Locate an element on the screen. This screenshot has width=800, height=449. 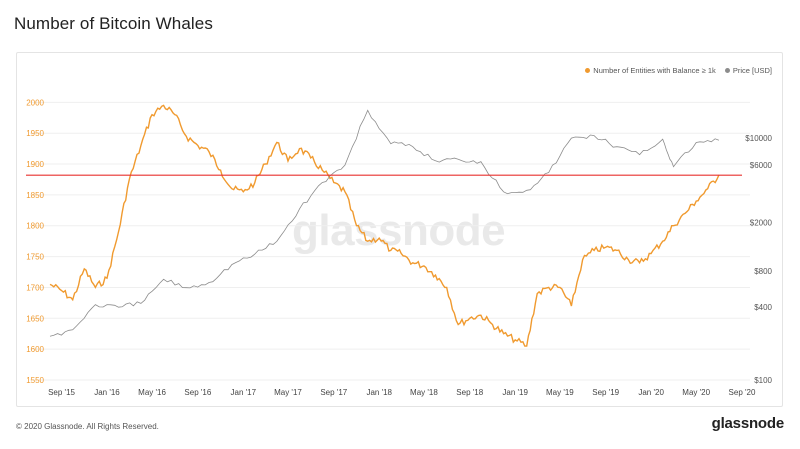
legend-item-price: Price [USD] is located at coordinates (748, 70).